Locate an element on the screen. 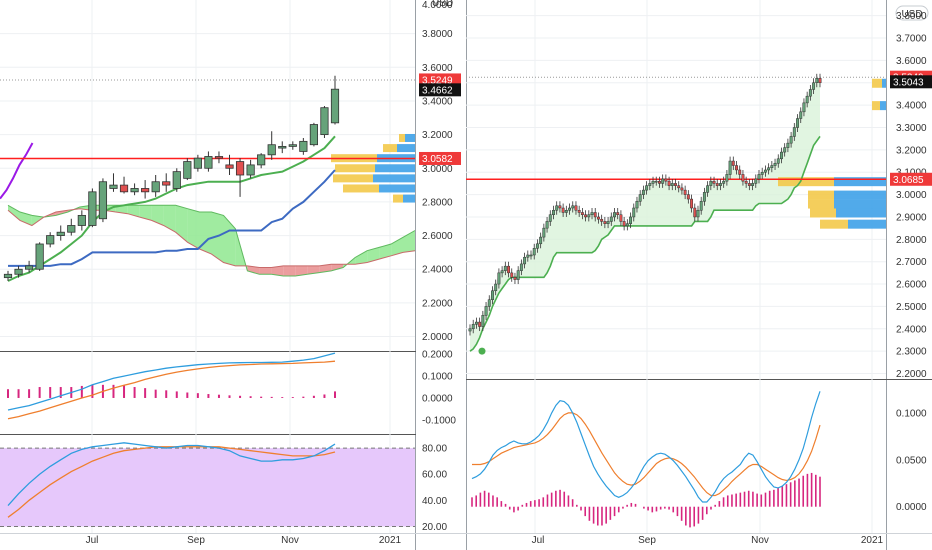  y-tick-label: 2.6000 is located at coordinates (911, 285).